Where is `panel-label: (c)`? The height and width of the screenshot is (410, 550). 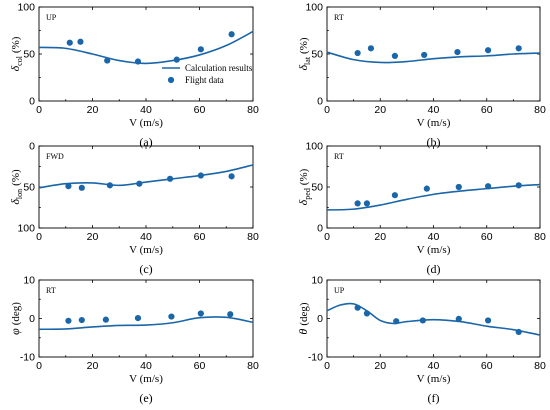
panel-label: (c) is located at coordinates (145, 269).